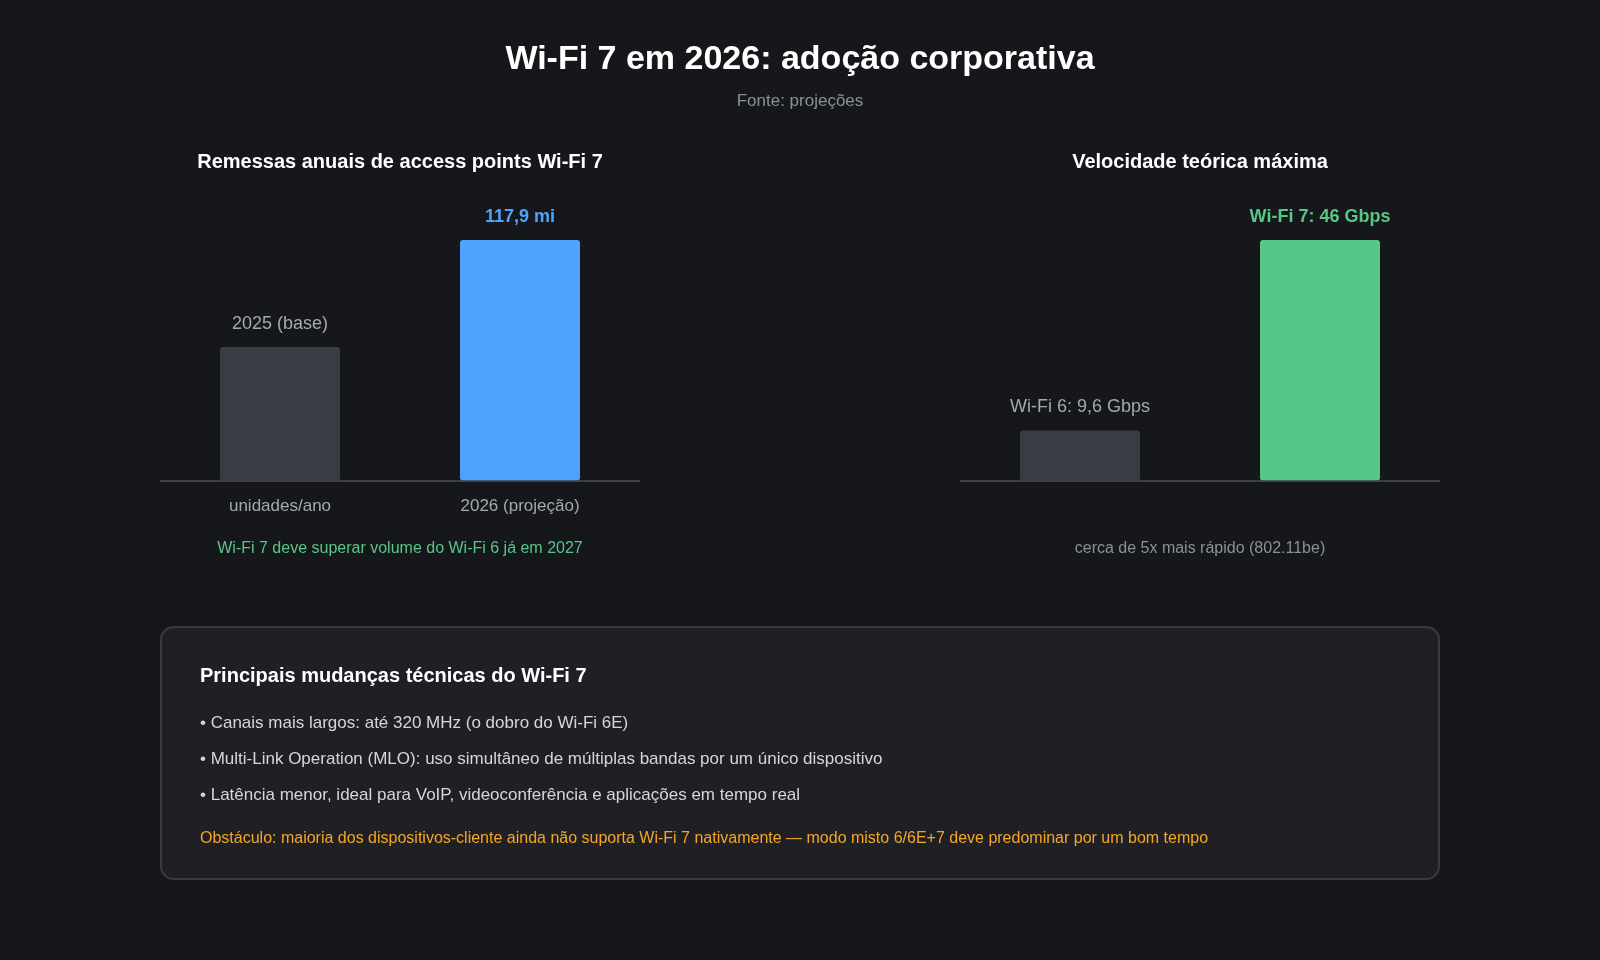 The image size is (1600, 960). I want to click on text: cerca de 5x mais rápido (802.11be), so click(1200, 548).